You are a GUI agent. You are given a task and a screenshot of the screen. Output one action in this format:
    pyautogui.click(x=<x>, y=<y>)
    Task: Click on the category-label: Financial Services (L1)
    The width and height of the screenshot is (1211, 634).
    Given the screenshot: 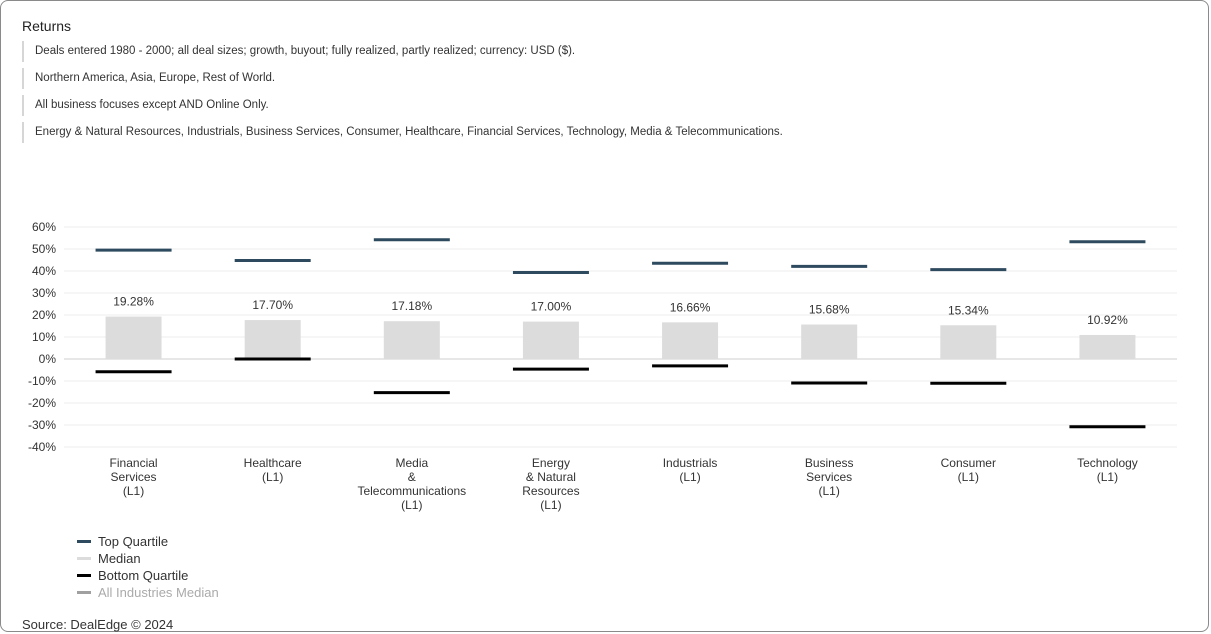 What is the action you would take?
    pyautogui.click(x=134, y=477)
    